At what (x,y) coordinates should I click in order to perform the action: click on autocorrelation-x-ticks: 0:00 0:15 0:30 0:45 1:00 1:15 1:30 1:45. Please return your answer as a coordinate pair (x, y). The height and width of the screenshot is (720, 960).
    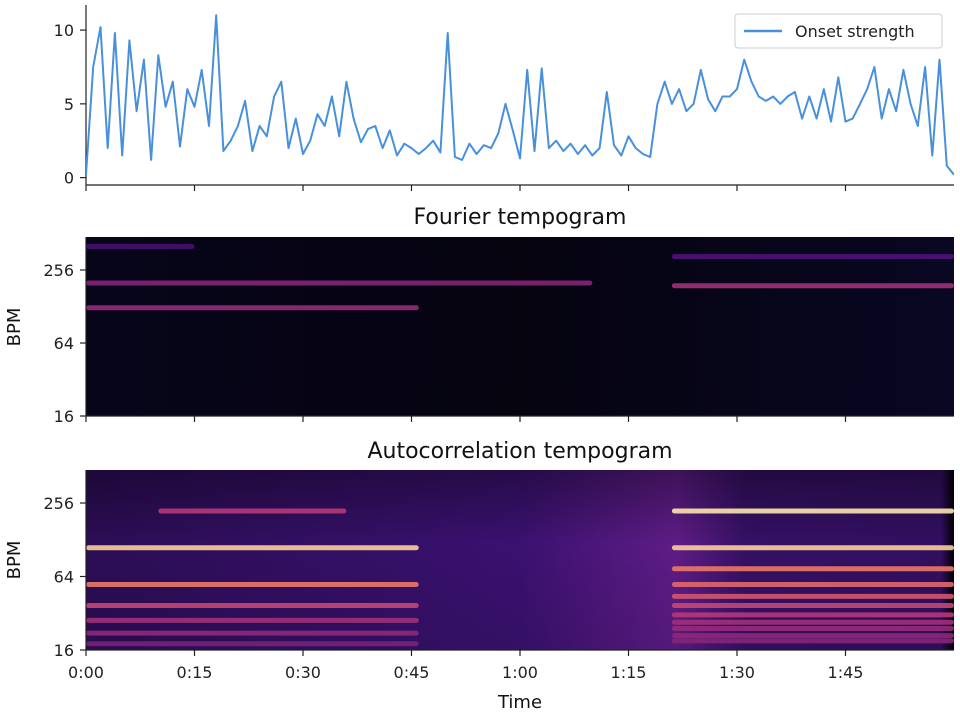
    Looking at the image, I should click on (465, 666).